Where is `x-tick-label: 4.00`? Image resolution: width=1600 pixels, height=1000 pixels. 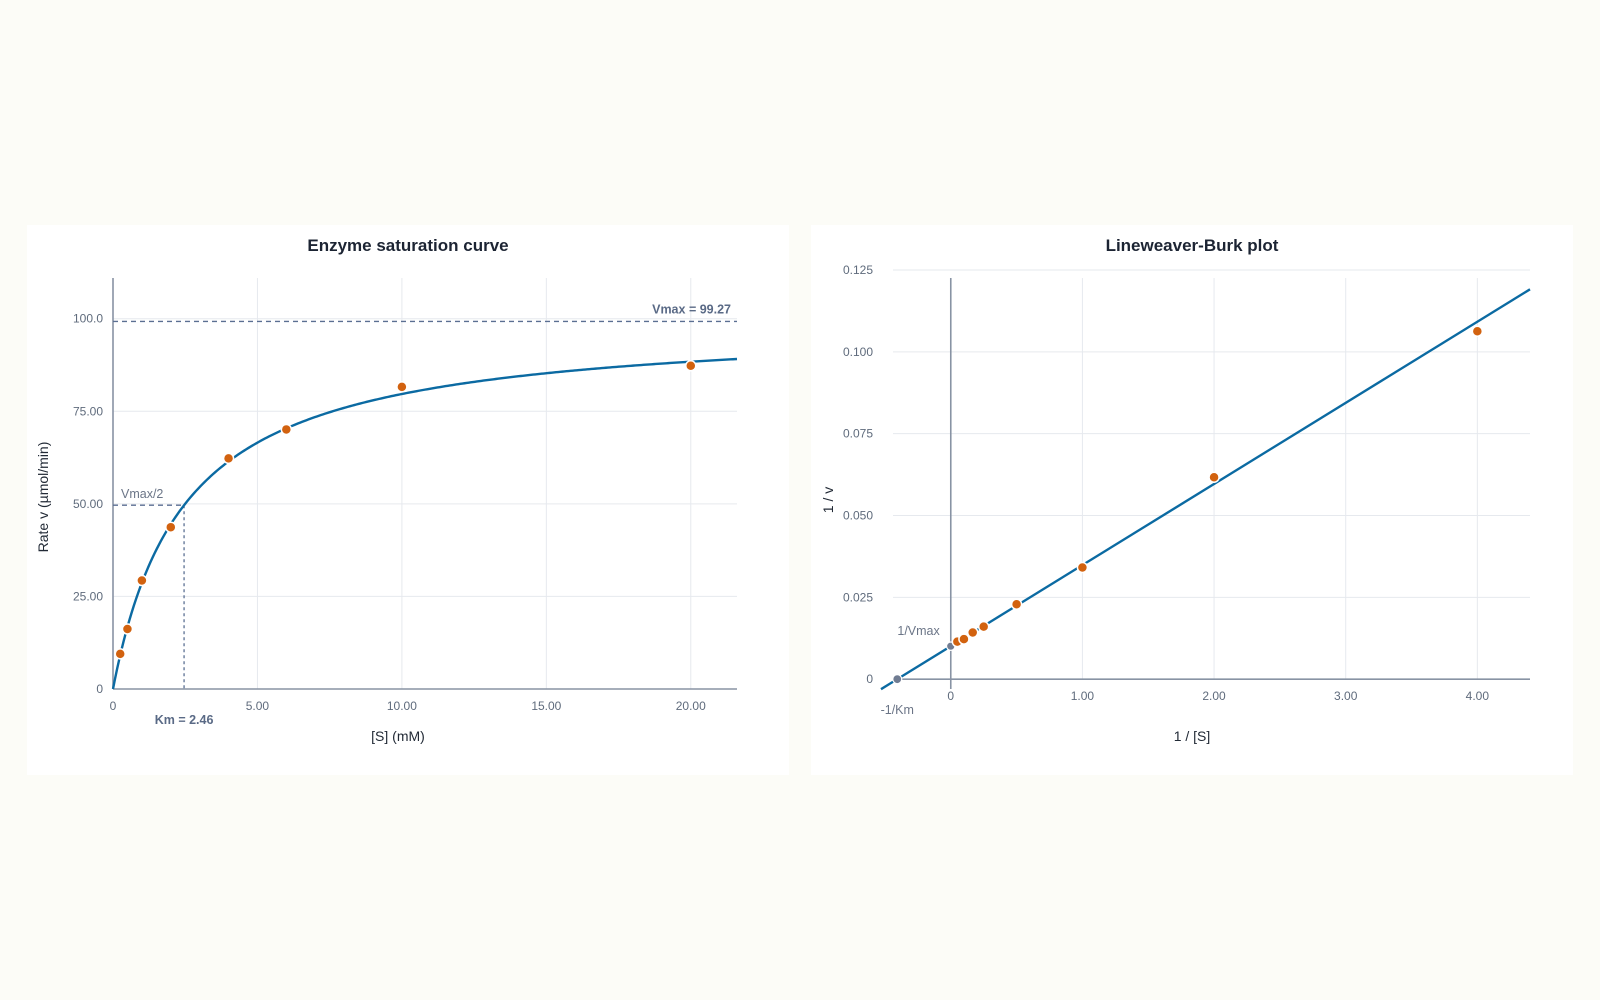
x-tick-label: 4.00 is located at coordinates (1478, 696).